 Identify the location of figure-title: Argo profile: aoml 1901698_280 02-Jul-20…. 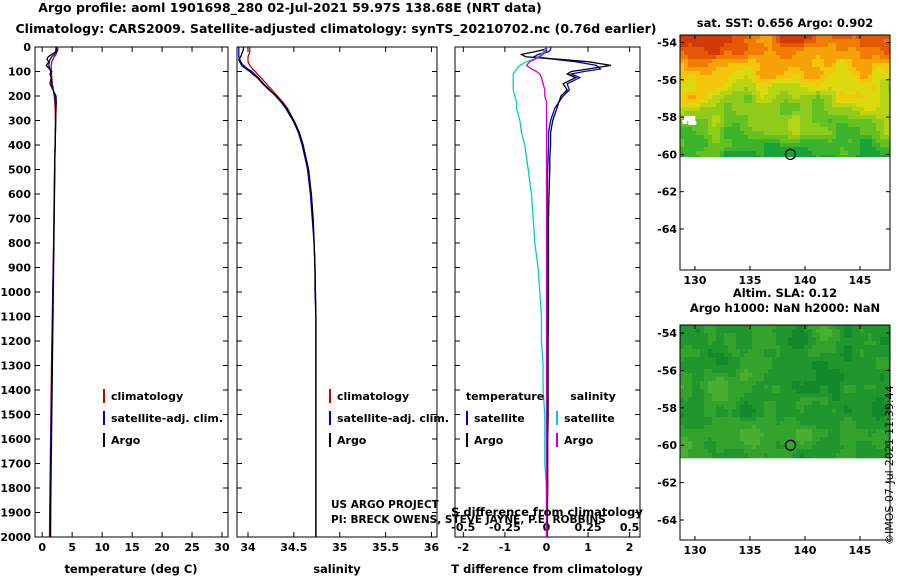
(290, 7).